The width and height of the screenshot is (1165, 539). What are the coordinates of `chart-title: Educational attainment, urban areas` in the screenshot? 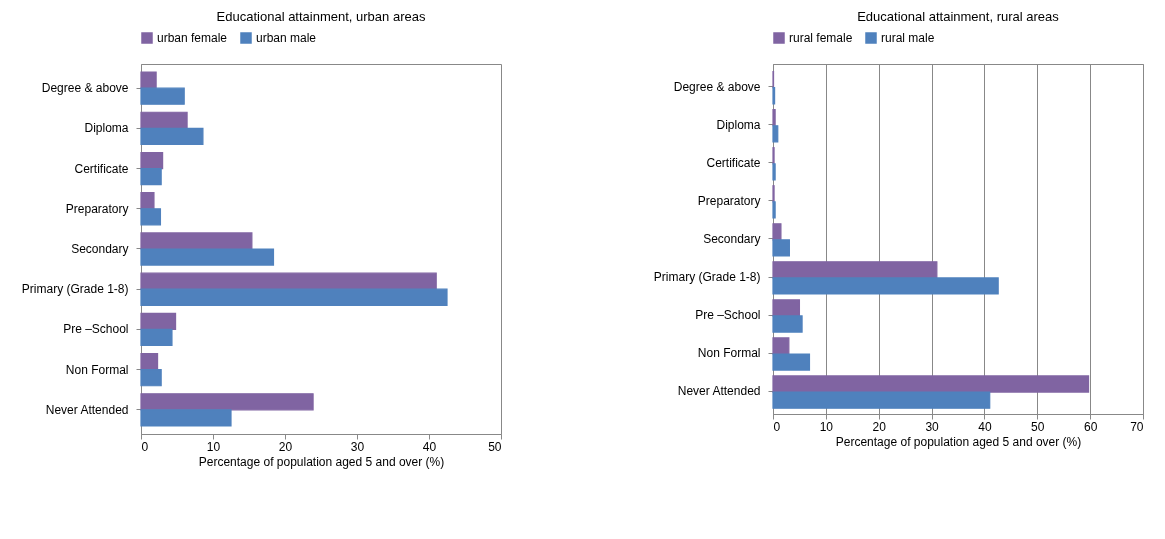 It's located at (321, 16).